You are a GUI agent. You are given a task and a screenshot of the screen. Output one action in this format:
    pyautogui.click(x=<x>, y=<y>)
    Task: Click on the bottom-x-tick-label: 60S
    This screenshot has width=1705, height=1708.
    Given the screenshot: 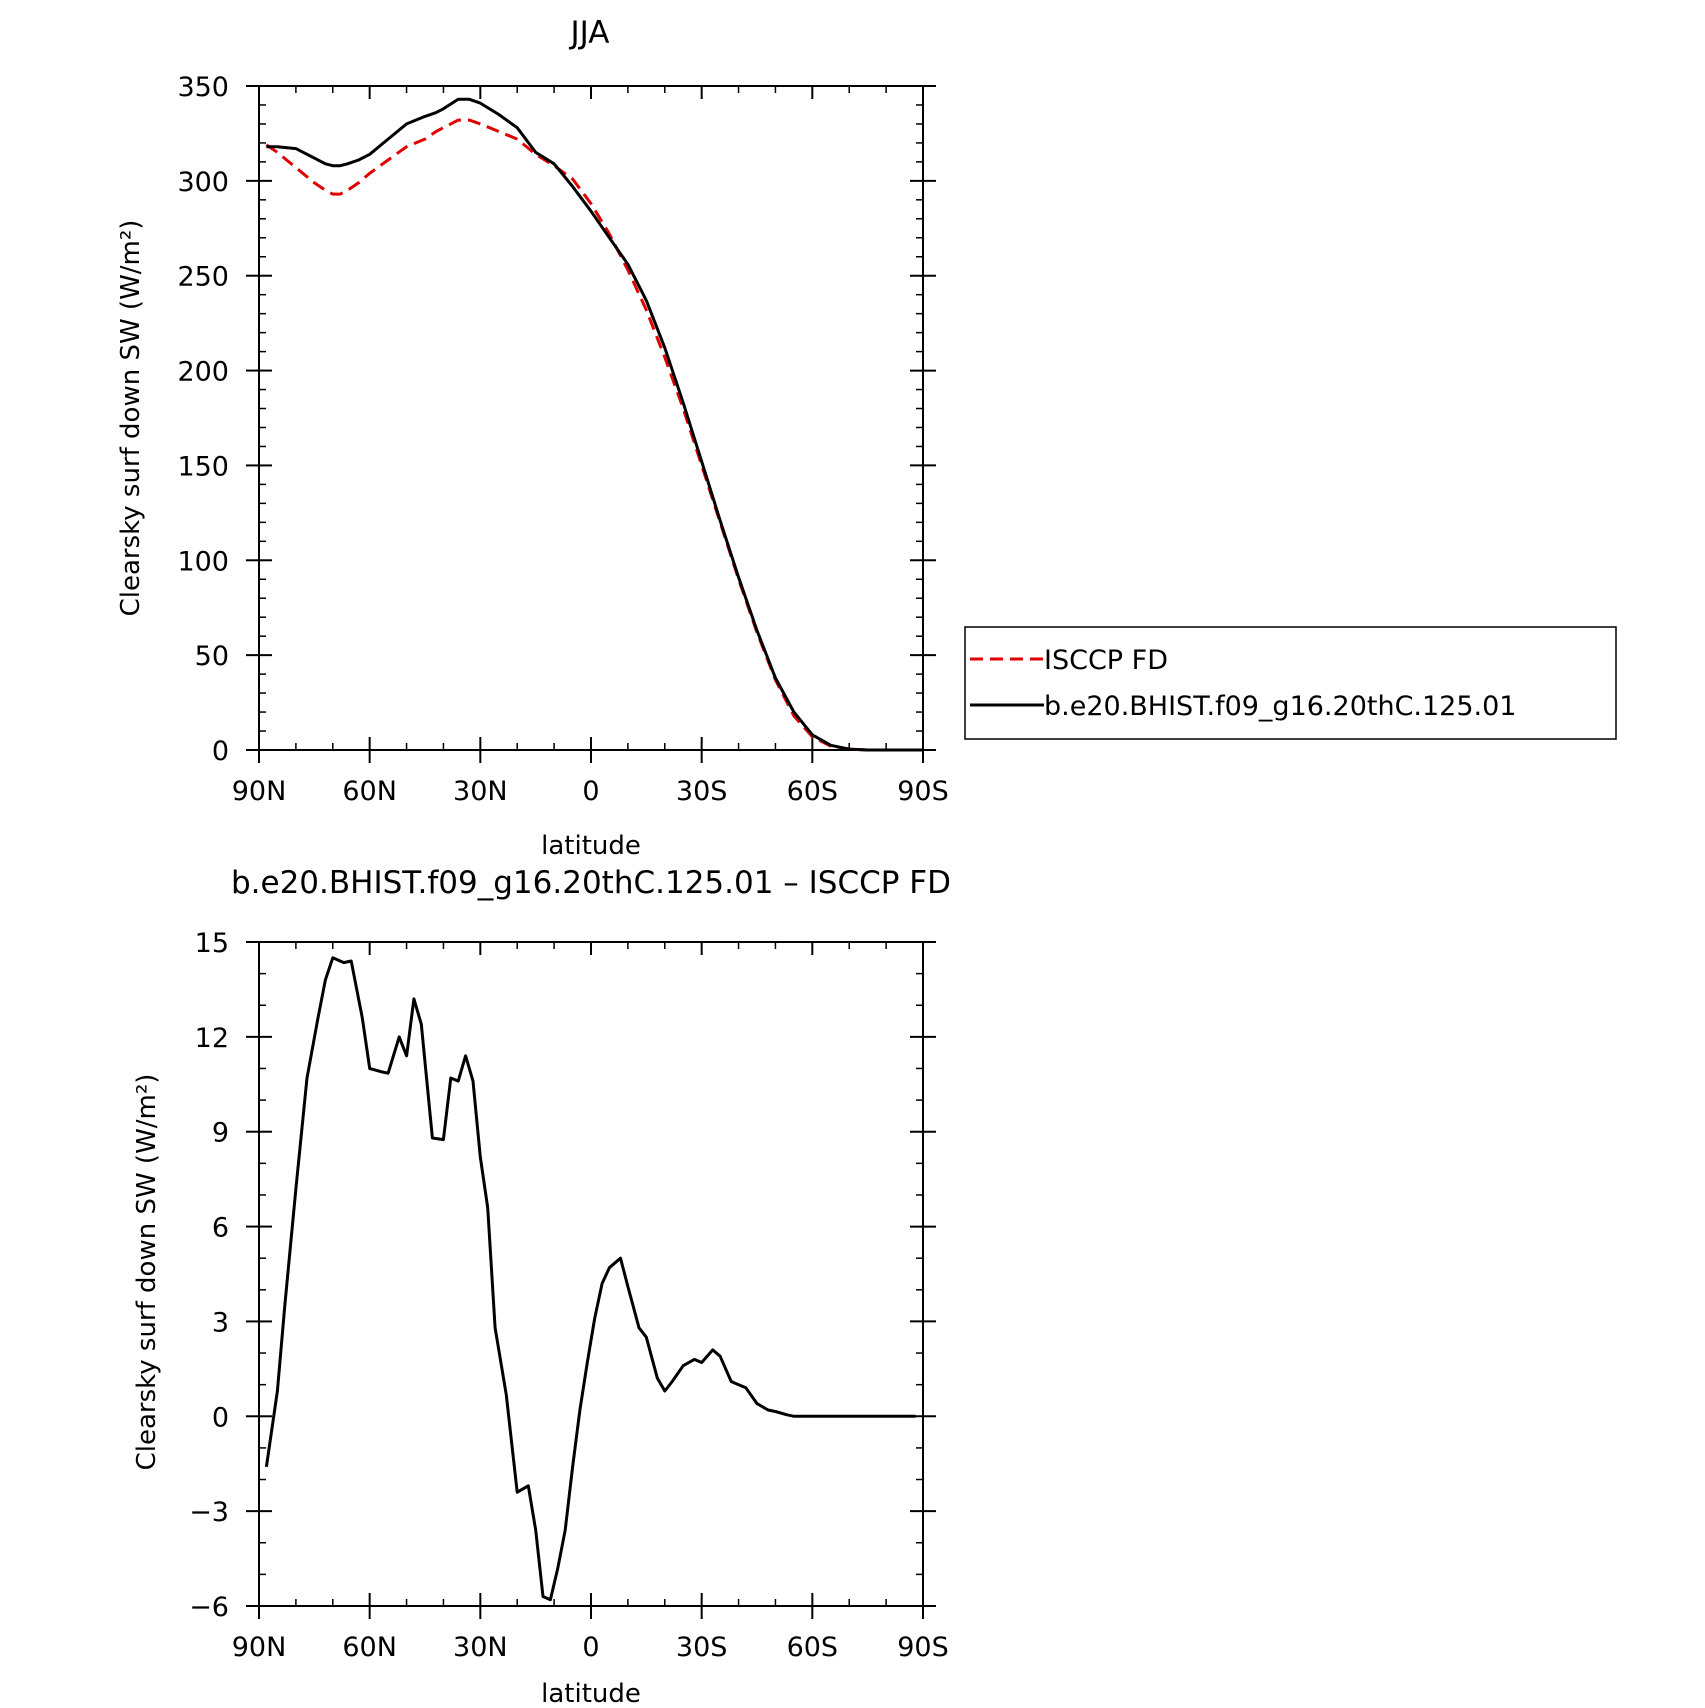 What is the action you would take?
    pyautogui.click(x=813, y=1647)
    